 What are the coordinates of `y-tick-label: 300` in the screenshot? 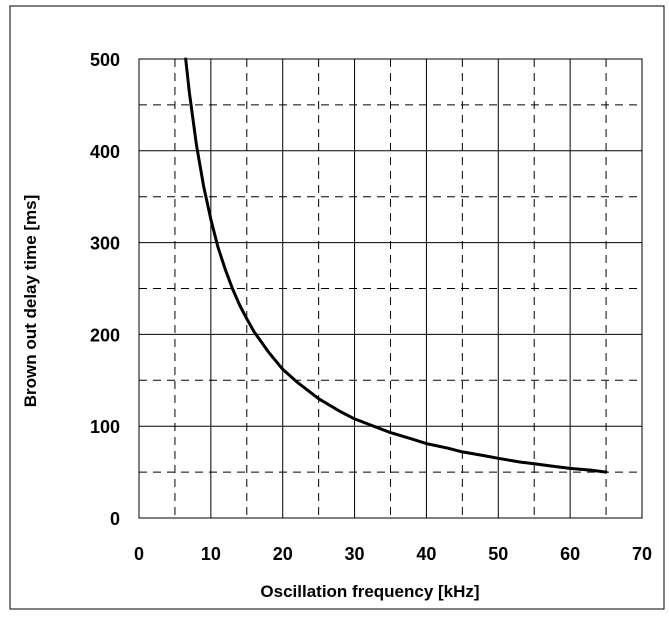 It's located at (105, 244).